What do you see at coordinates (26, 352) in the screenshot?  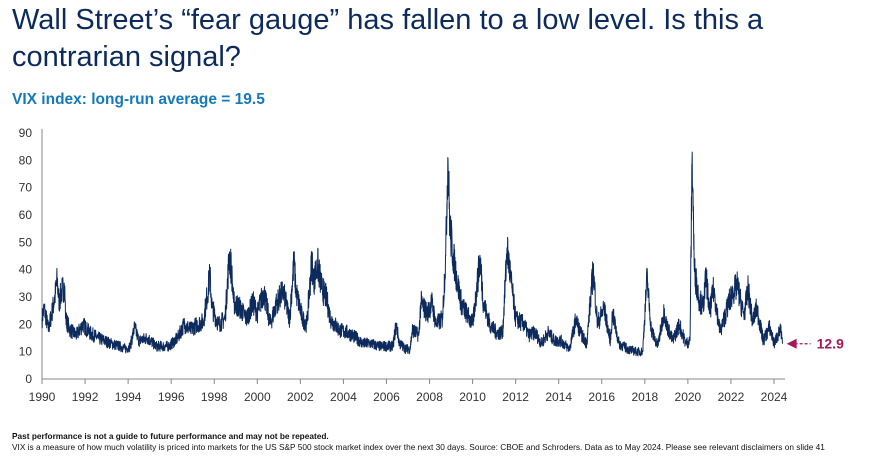 I see `y-tick-label: 10` at bounding box center [26, 352].